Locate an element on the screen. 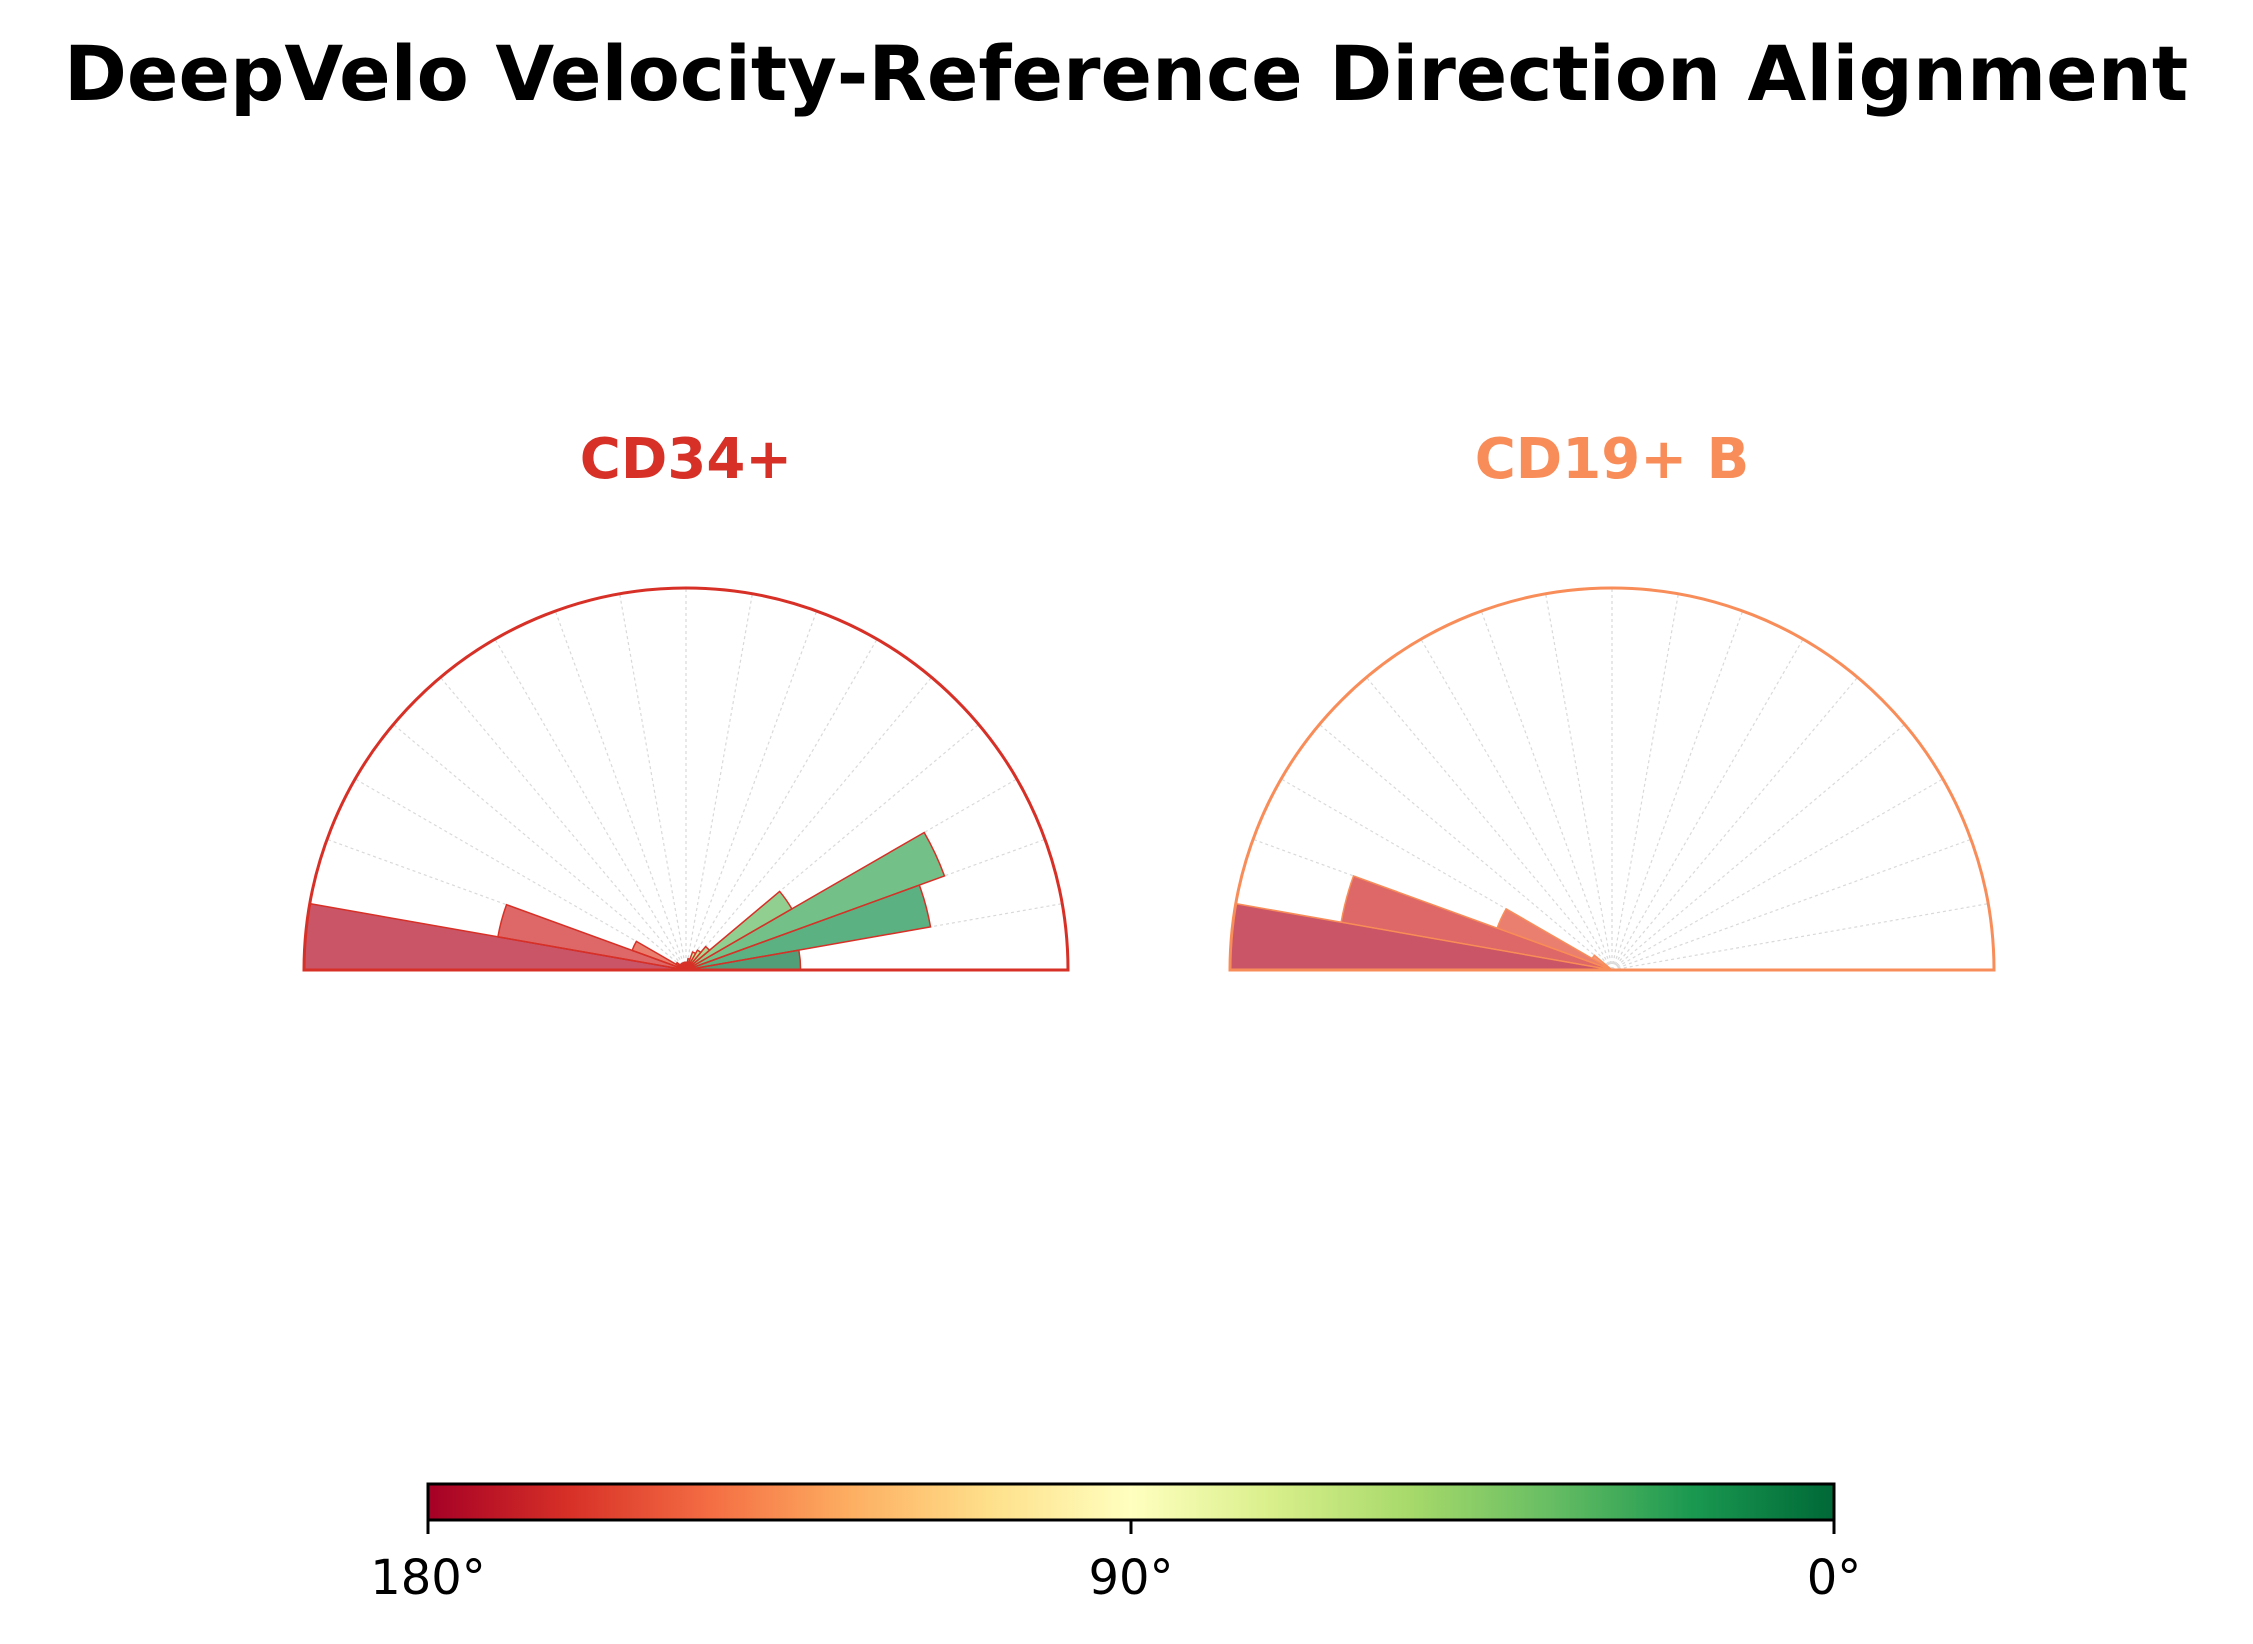 The image size is (2253, 1644). colorbar: 180° 90° 0° is located at coordinates (1115, 1544).